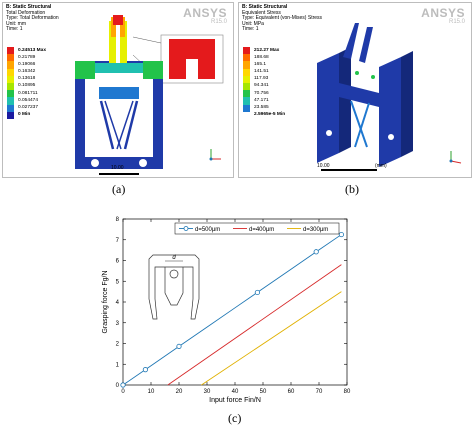 This screenshot has width=474, height=427. What do you see at coordinates (323, 166) in the screenshot?
I see `scale-label-left: 10.00` at bounding box center [323, 166].